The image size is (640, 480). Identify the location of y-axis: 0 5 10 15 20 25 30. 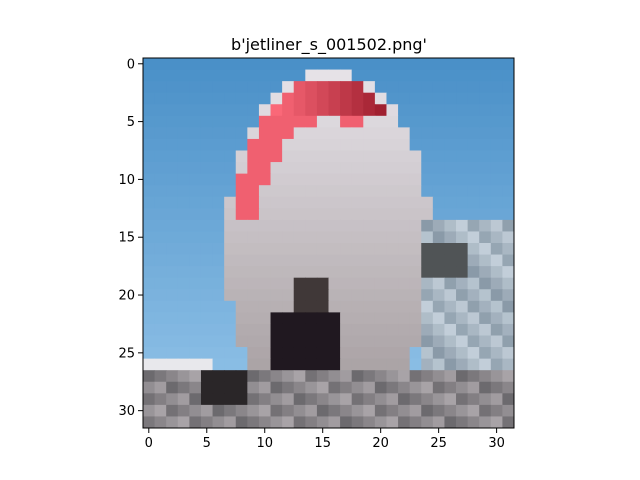
(130, 238).